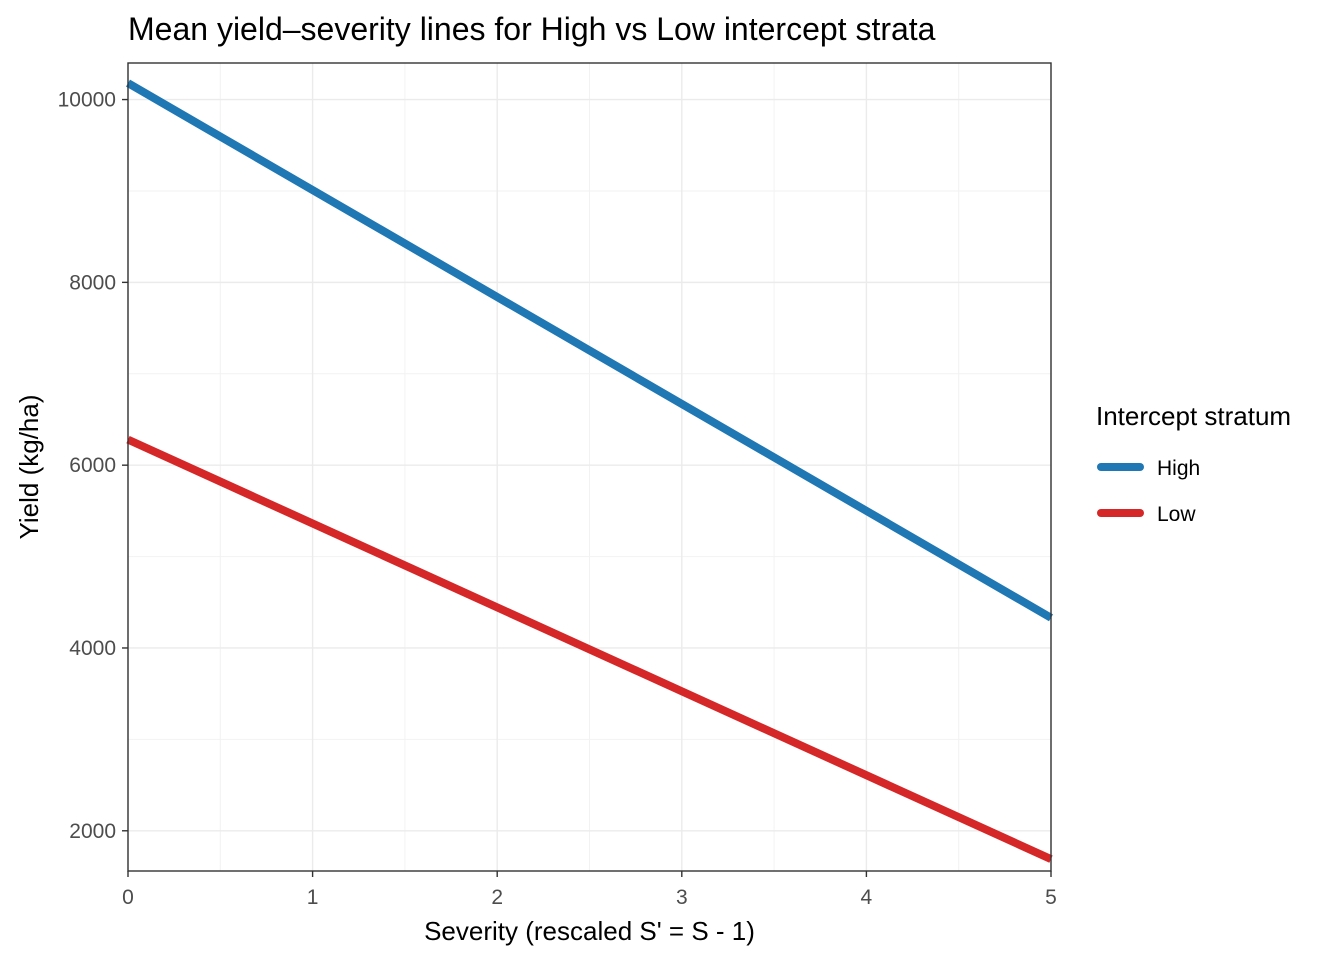 This screenshot has width=1344, height=960. I want to click on x-tick-label: 0, so click(128, 897).